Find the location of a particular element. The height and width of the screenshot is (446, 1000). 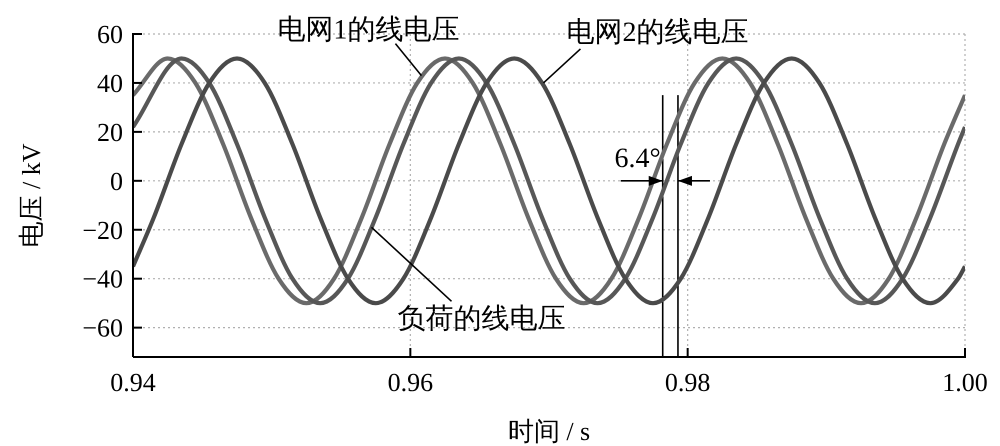

annotation: 负荷的线电压 is located at coordinates (482, 318).